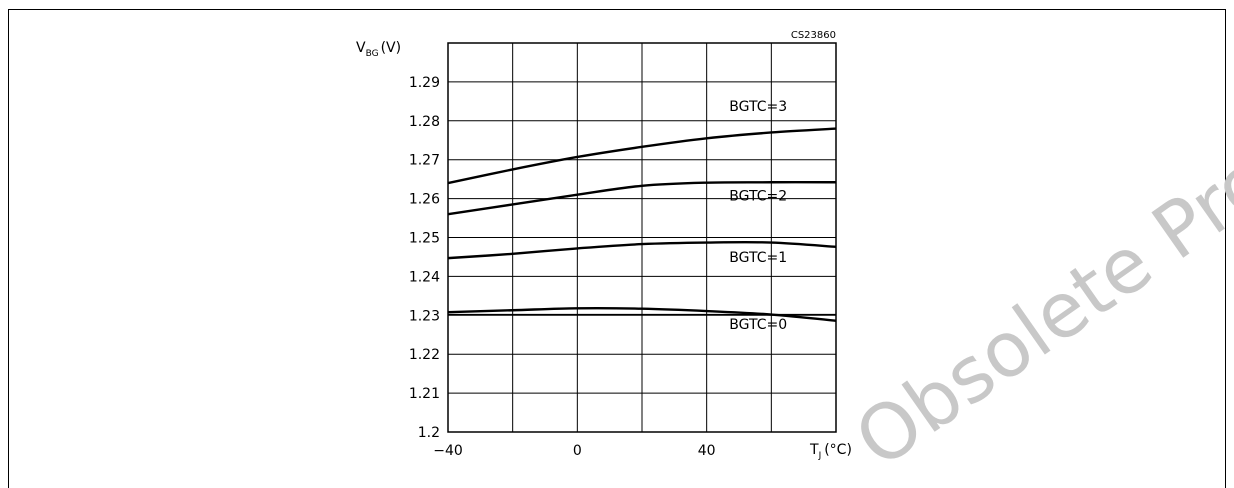 The height and width of the screenshot is (488, 1234). Describe the element at coordinates (448, 451) in the screenshot. I see `x-tick-label: −40` at that location.